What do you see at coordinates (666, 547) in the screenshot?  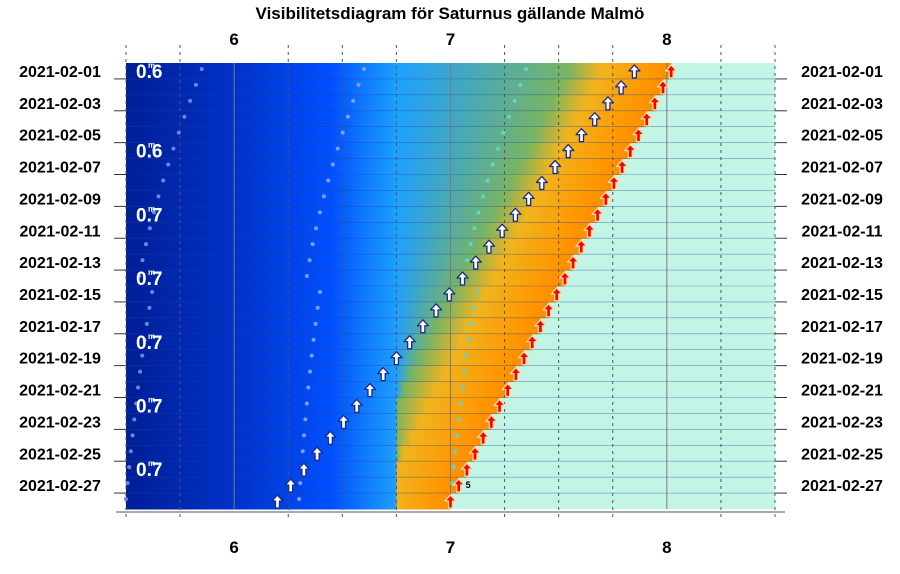 I see `bottom-tick-label: 8` at bounding box center [666, 547].